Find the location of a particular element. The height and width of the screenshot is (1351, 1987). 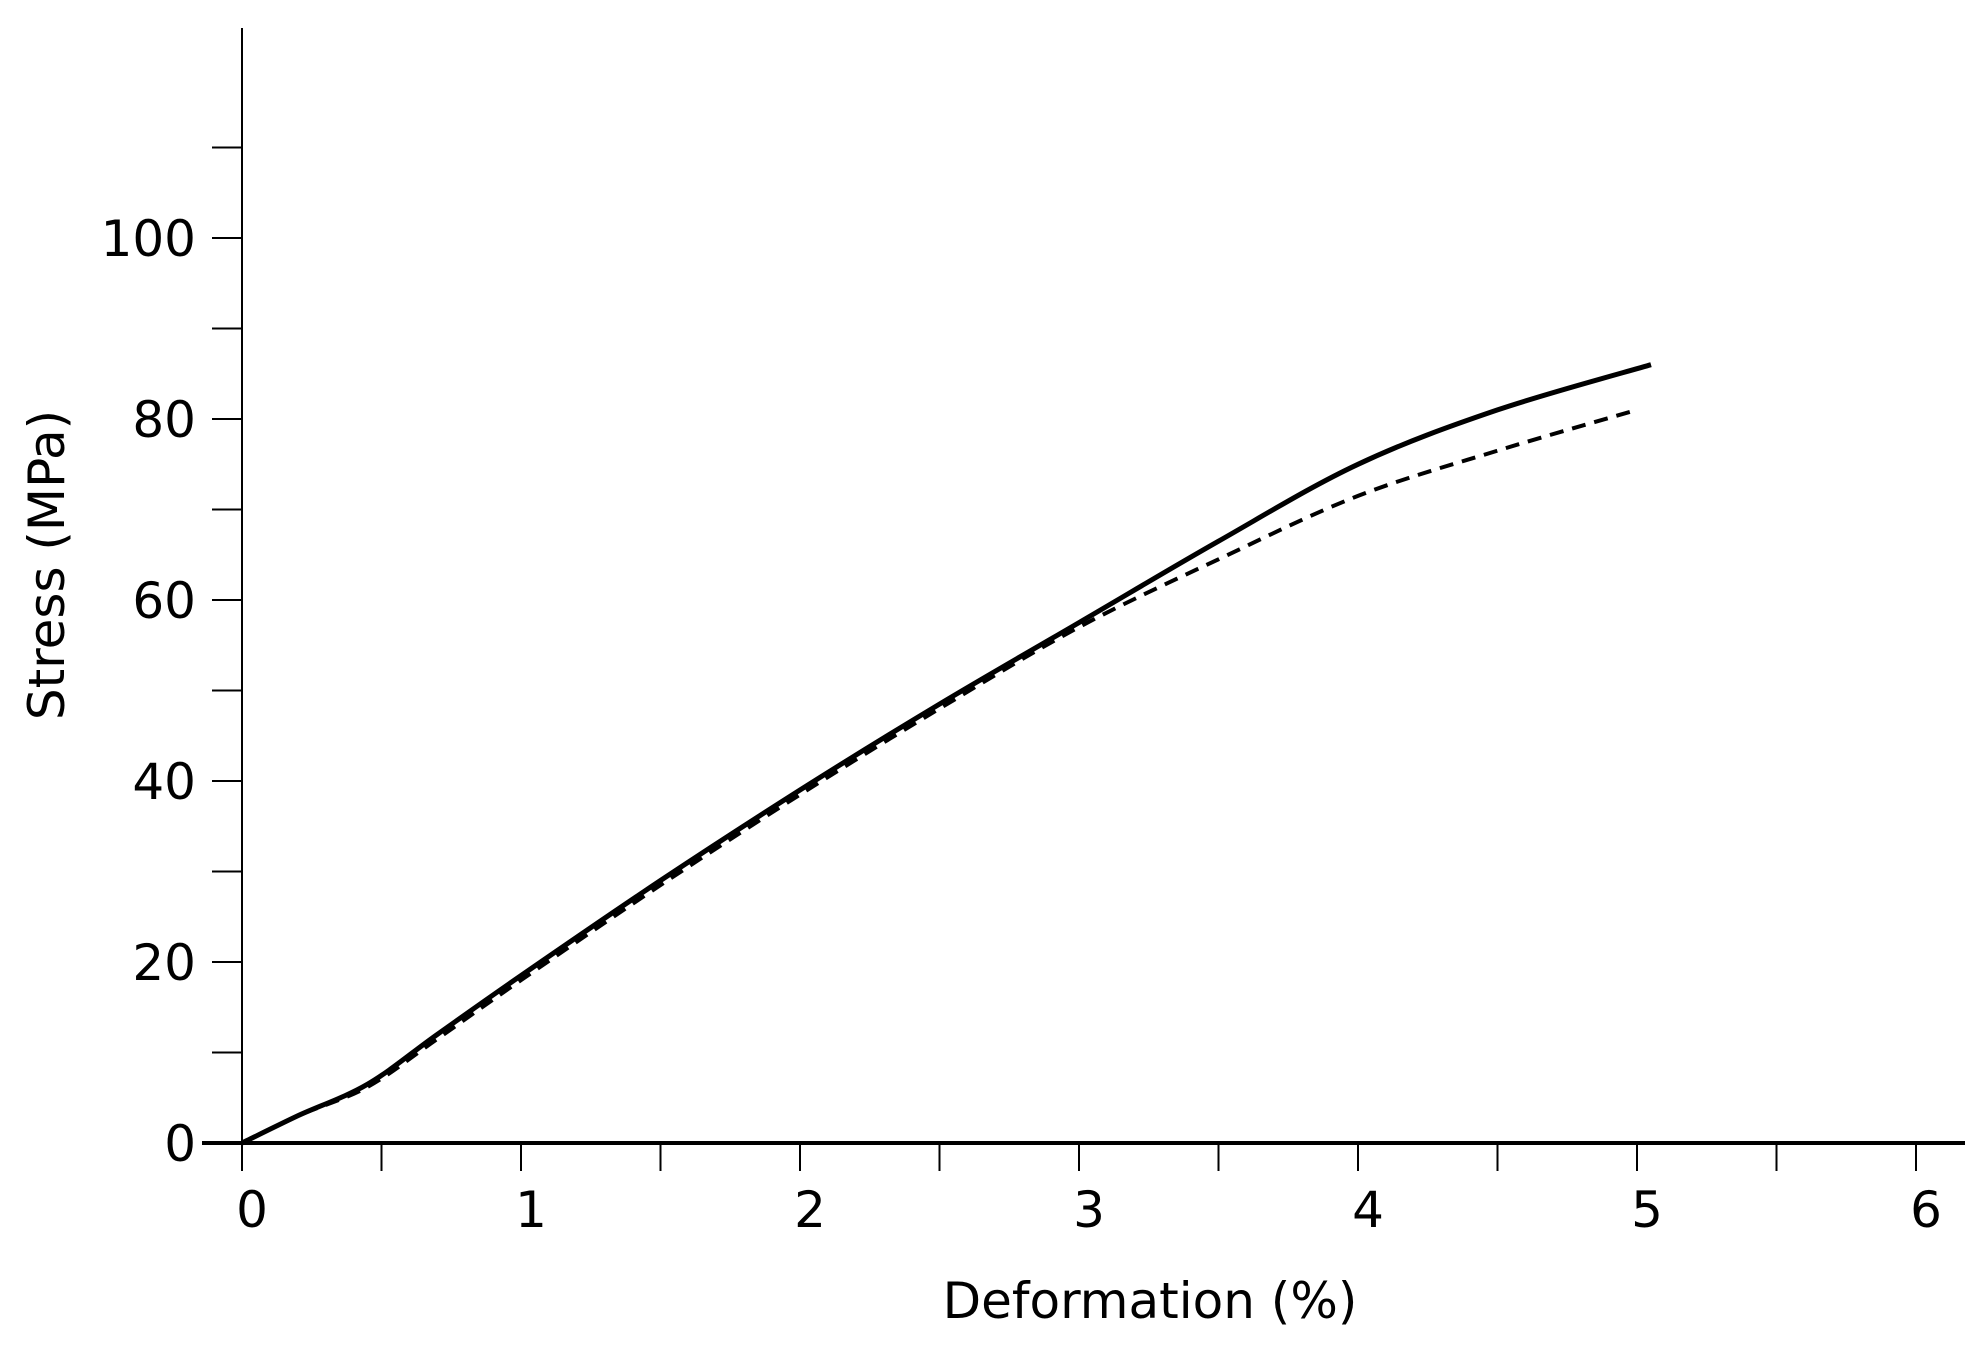

y-tick-label: 40 is located at coordinates (164, 782).